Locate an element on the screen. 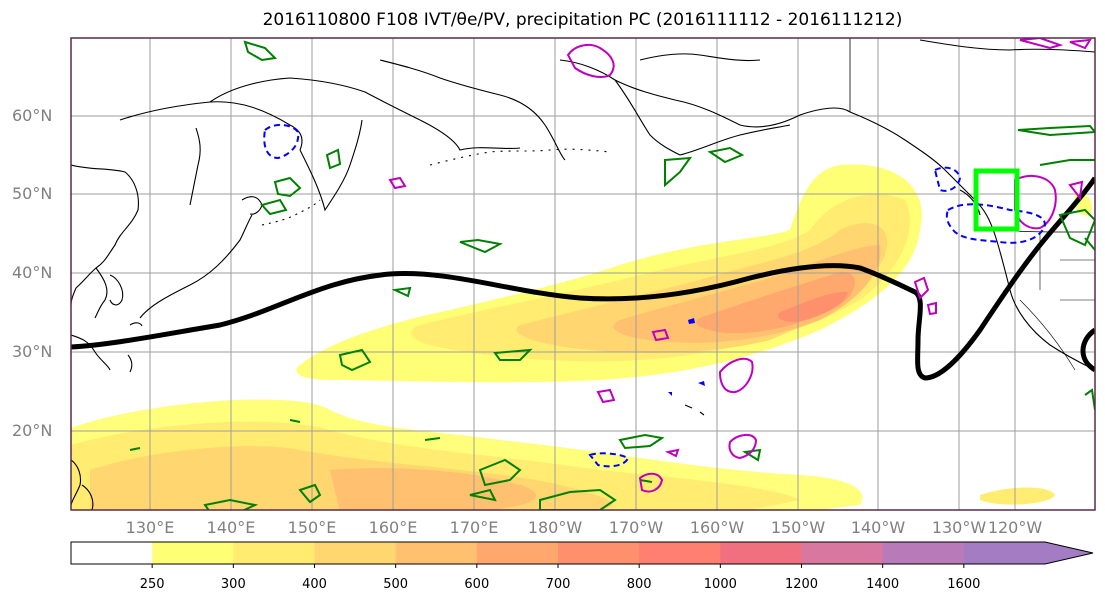 This screenshot has height=603, width=1105. lon-label-130w: 130°W is located at coordinates (959, 527).